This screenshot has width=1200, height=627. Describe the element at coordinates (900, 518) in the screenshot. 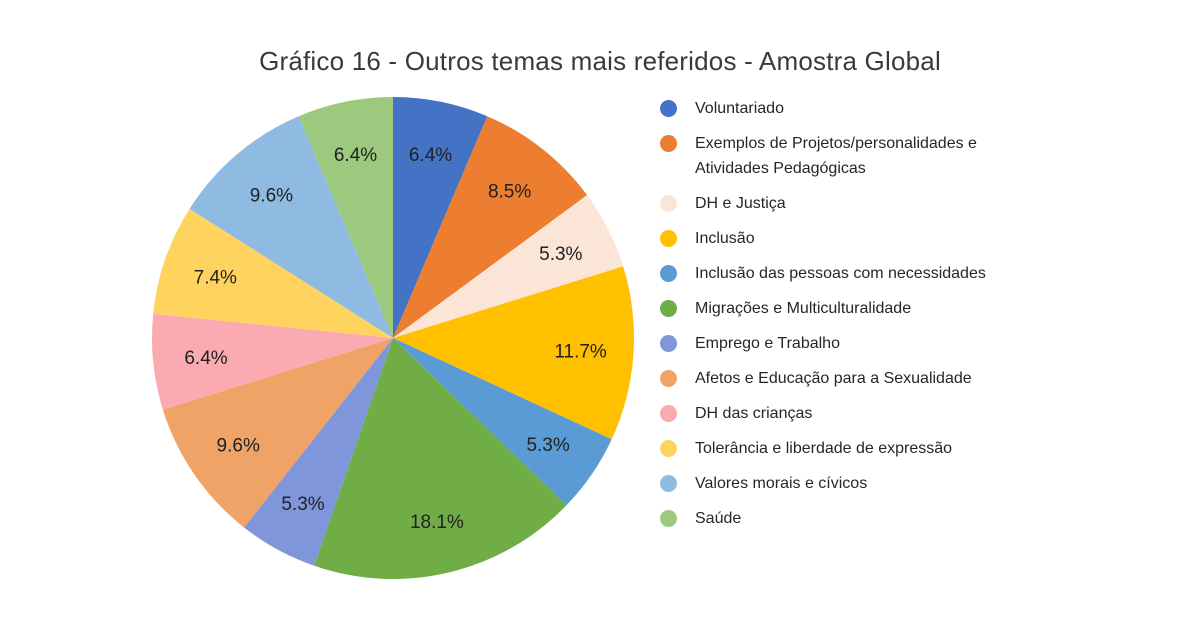

I see `legend-item-saude: Saúde` at that location.